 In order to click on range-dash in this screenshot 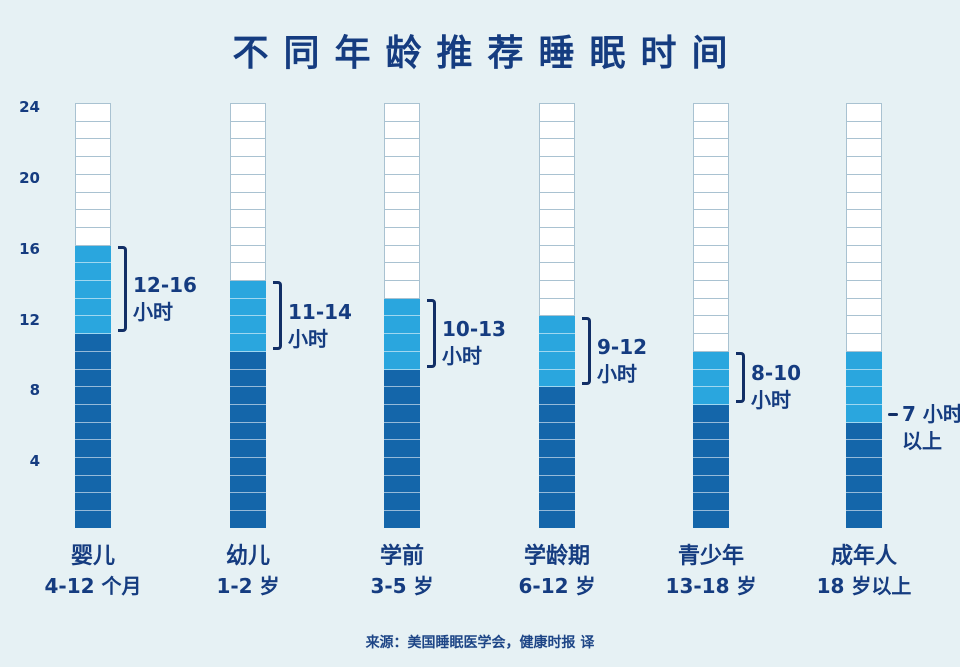, I will do `click(893, 414)`.